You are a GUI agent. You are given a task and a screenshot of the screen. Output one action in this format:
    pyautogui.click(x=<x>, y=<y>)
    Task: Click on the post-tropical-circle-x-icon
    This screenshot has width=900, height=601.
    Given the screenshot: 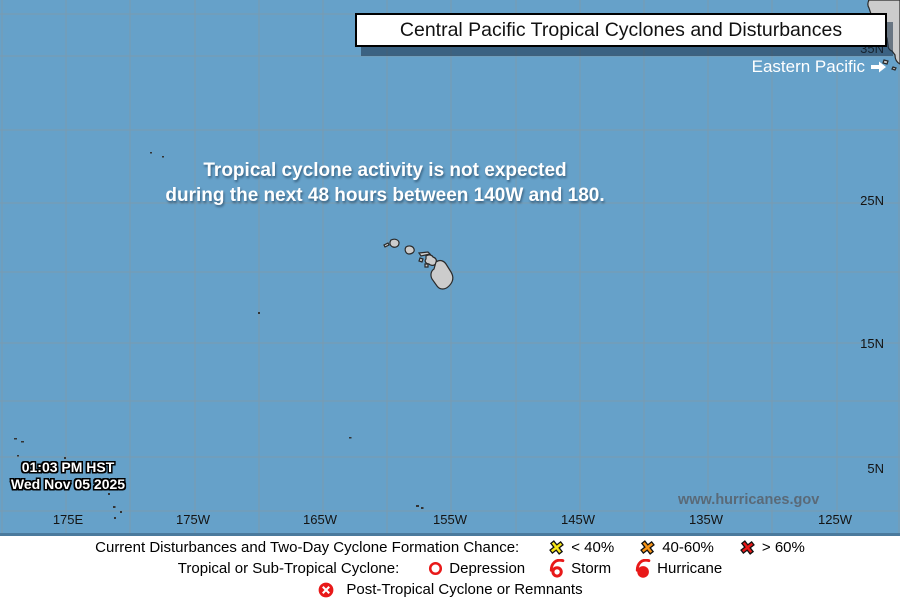 What is the action you would take?
    pyautogui.click(x=326, y=589)
    